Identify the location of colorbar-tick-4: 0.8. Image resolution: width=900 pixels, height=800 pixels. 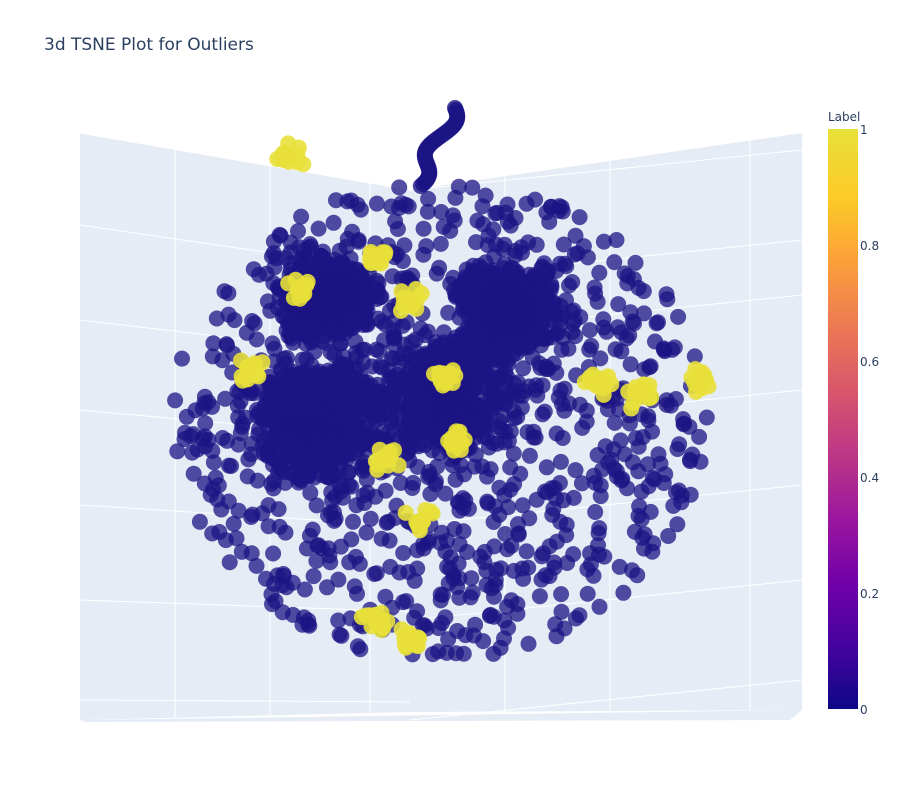
(870, 246).